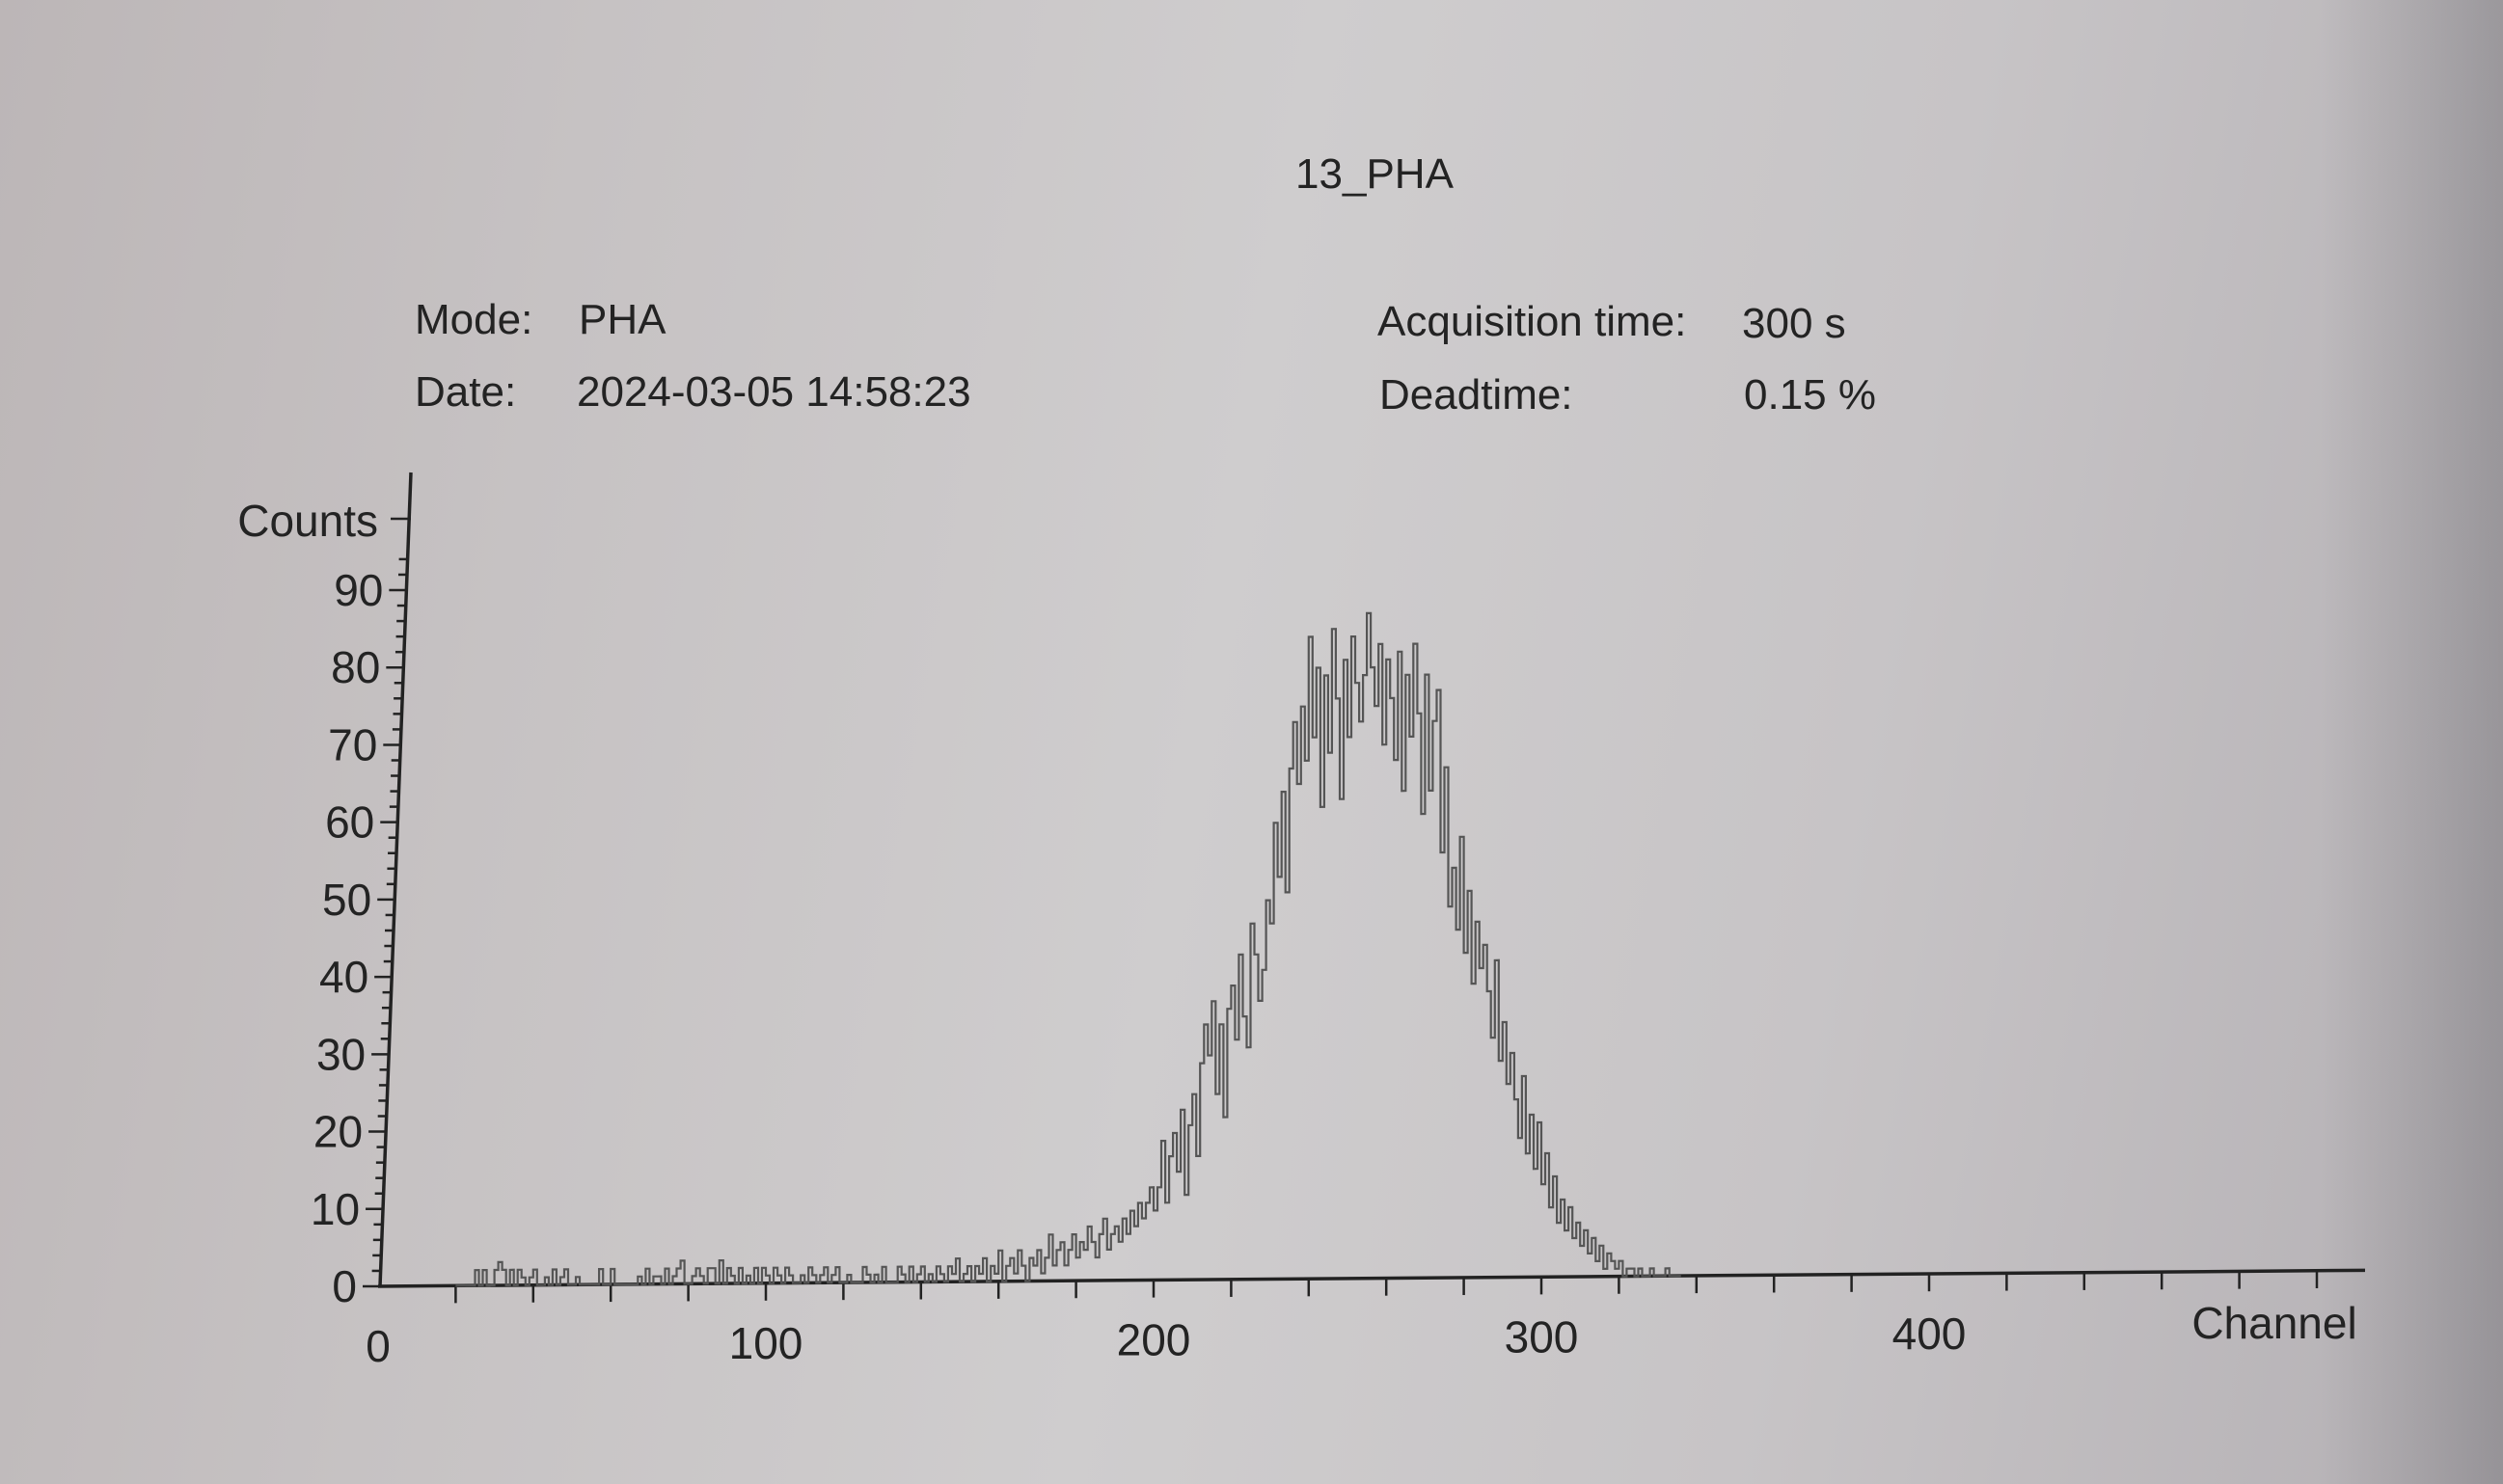  Describe the element at coordinates (1794, 323) in the screenshot. I see `acquisition-time-value: 300 s` at that location.